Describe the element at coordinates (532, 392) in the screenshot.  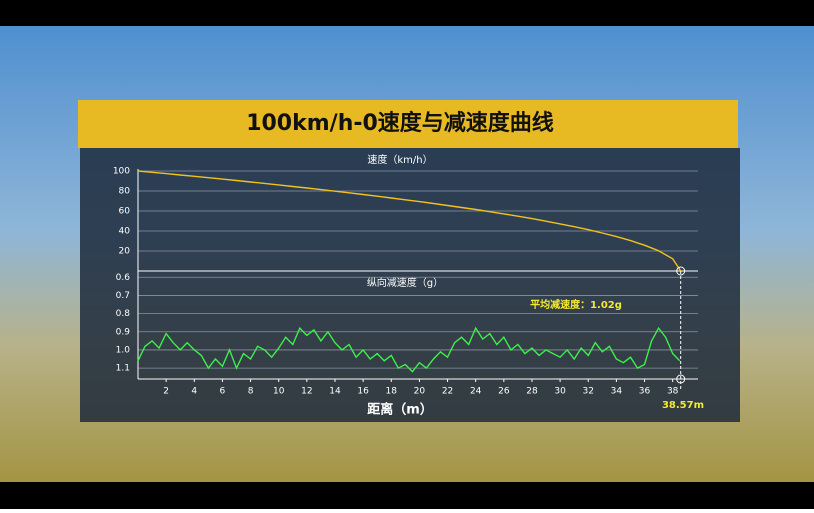
I see `x-tick-label: 28` at that location.